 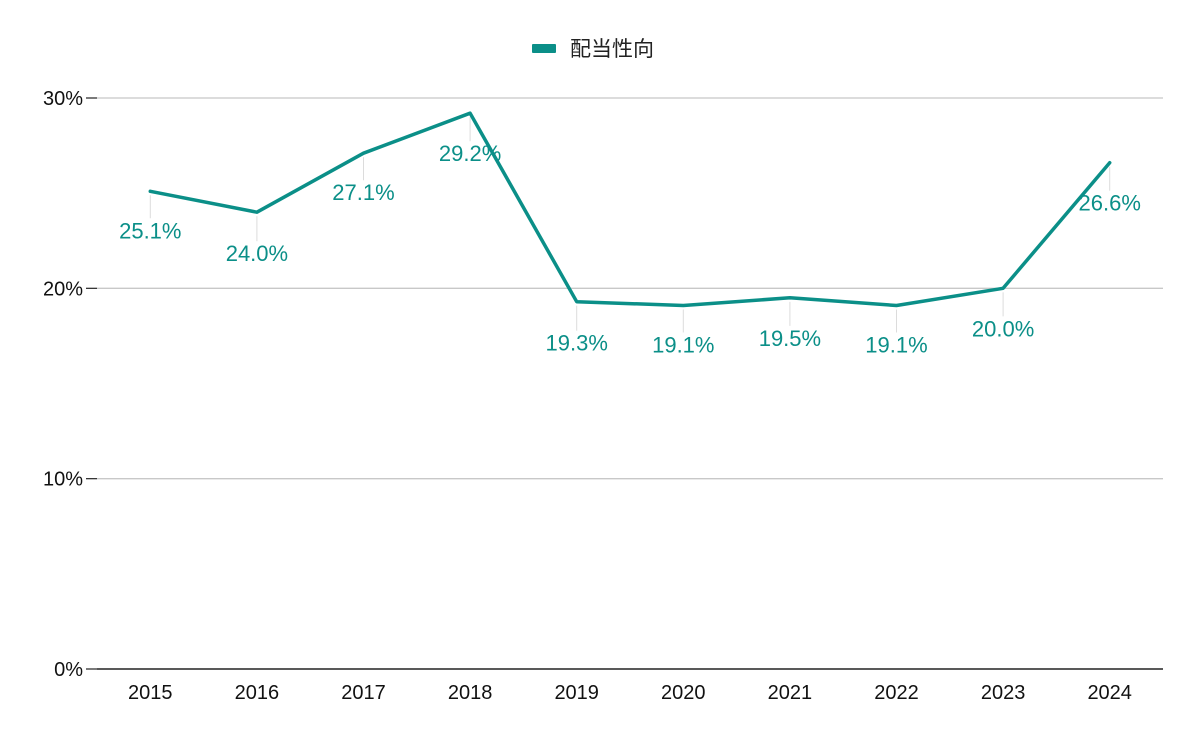 I want to click on y-tick-label: 10%, so click(x=63, y=480).